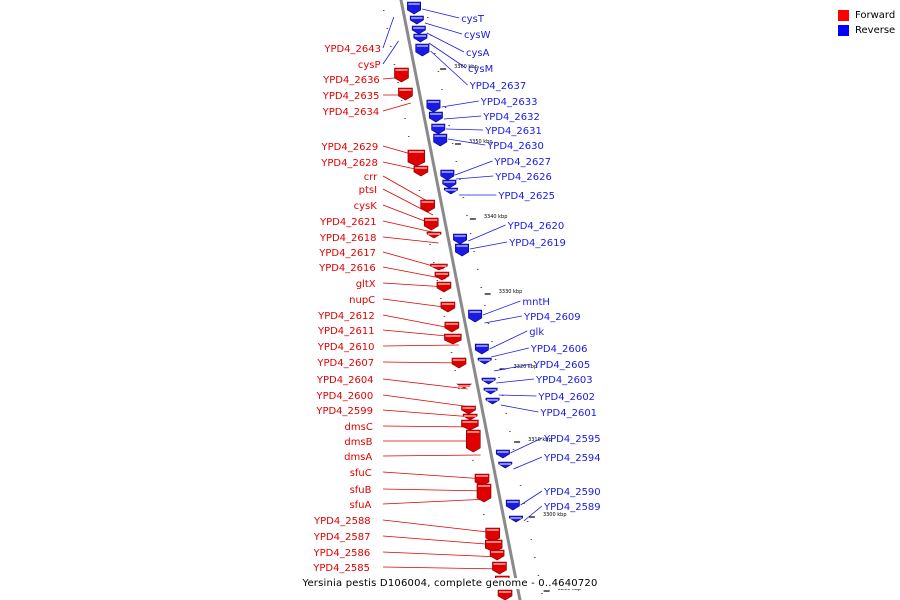 Image resolution: width=900 pixels, height=600 pixels. What do you see at coordinates (480, 69) in the screenshot?
I see `reverse-gene-label: cysM` at bounding box center [480, 69].